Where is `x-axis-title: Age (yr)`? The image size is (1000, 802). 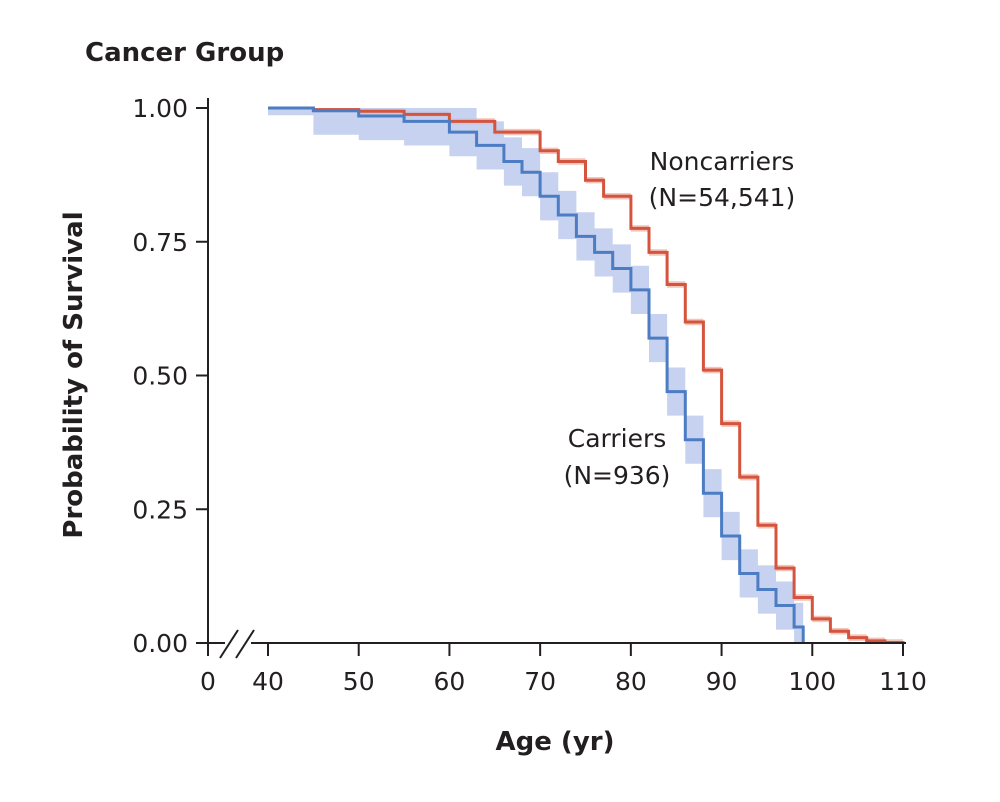 x-axis-title: Age (yr) is located at coordinates (555, 742).